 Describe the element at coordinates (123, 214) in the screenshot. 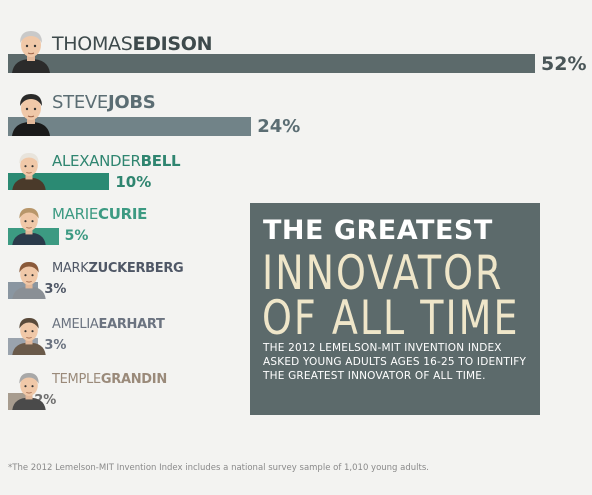

I see `last-name: CURIE` at that location.